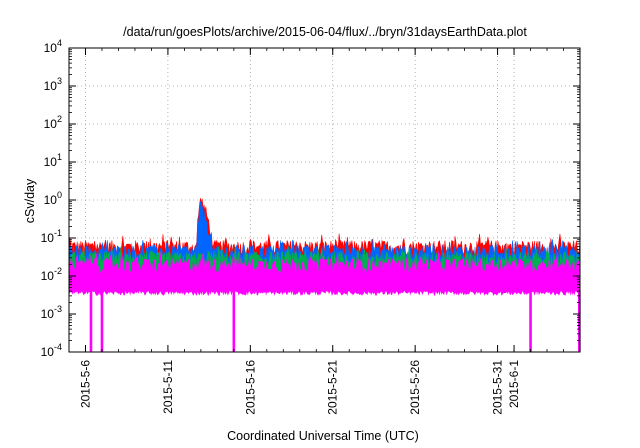 Image resolution: width=640 pixels, height=448 pixels. Describe the element at coordinates (498, 387) in the screenshot. I see `x-tick-label: 2015-5-31` at that location.